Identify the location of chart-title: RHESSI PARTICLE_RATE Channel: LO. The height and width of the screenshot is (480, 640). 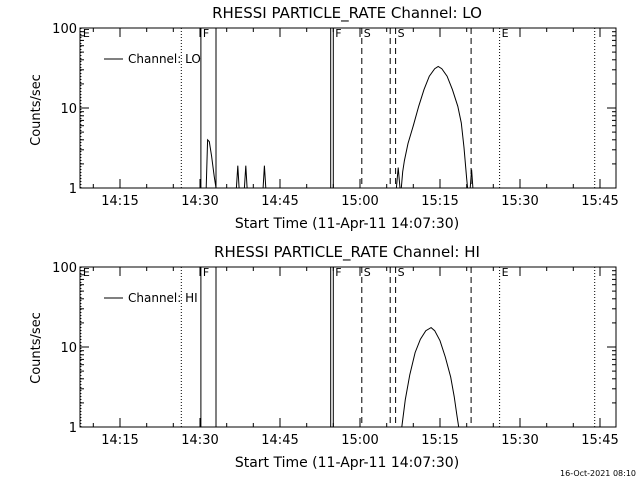
(347, 13).